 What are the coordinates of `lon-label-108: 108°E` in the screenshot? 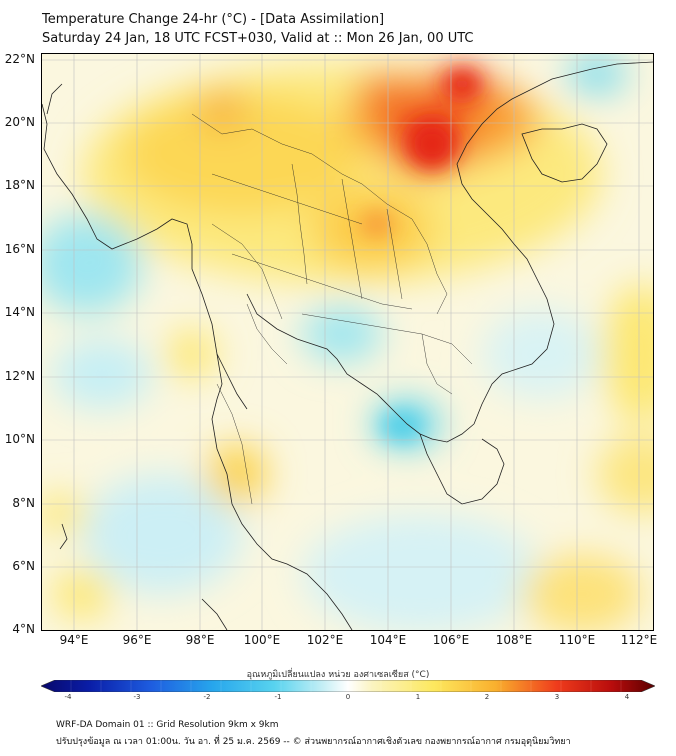 It's located at (514, 640).